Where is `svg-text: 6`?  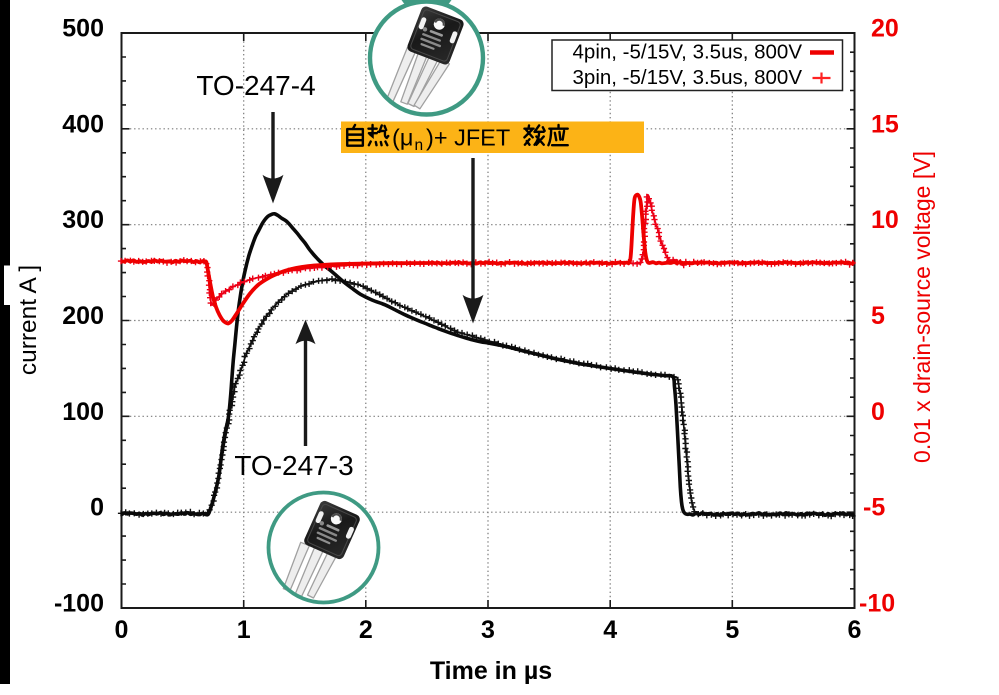 svg-text: 6 is located at coordinates (855, 630).